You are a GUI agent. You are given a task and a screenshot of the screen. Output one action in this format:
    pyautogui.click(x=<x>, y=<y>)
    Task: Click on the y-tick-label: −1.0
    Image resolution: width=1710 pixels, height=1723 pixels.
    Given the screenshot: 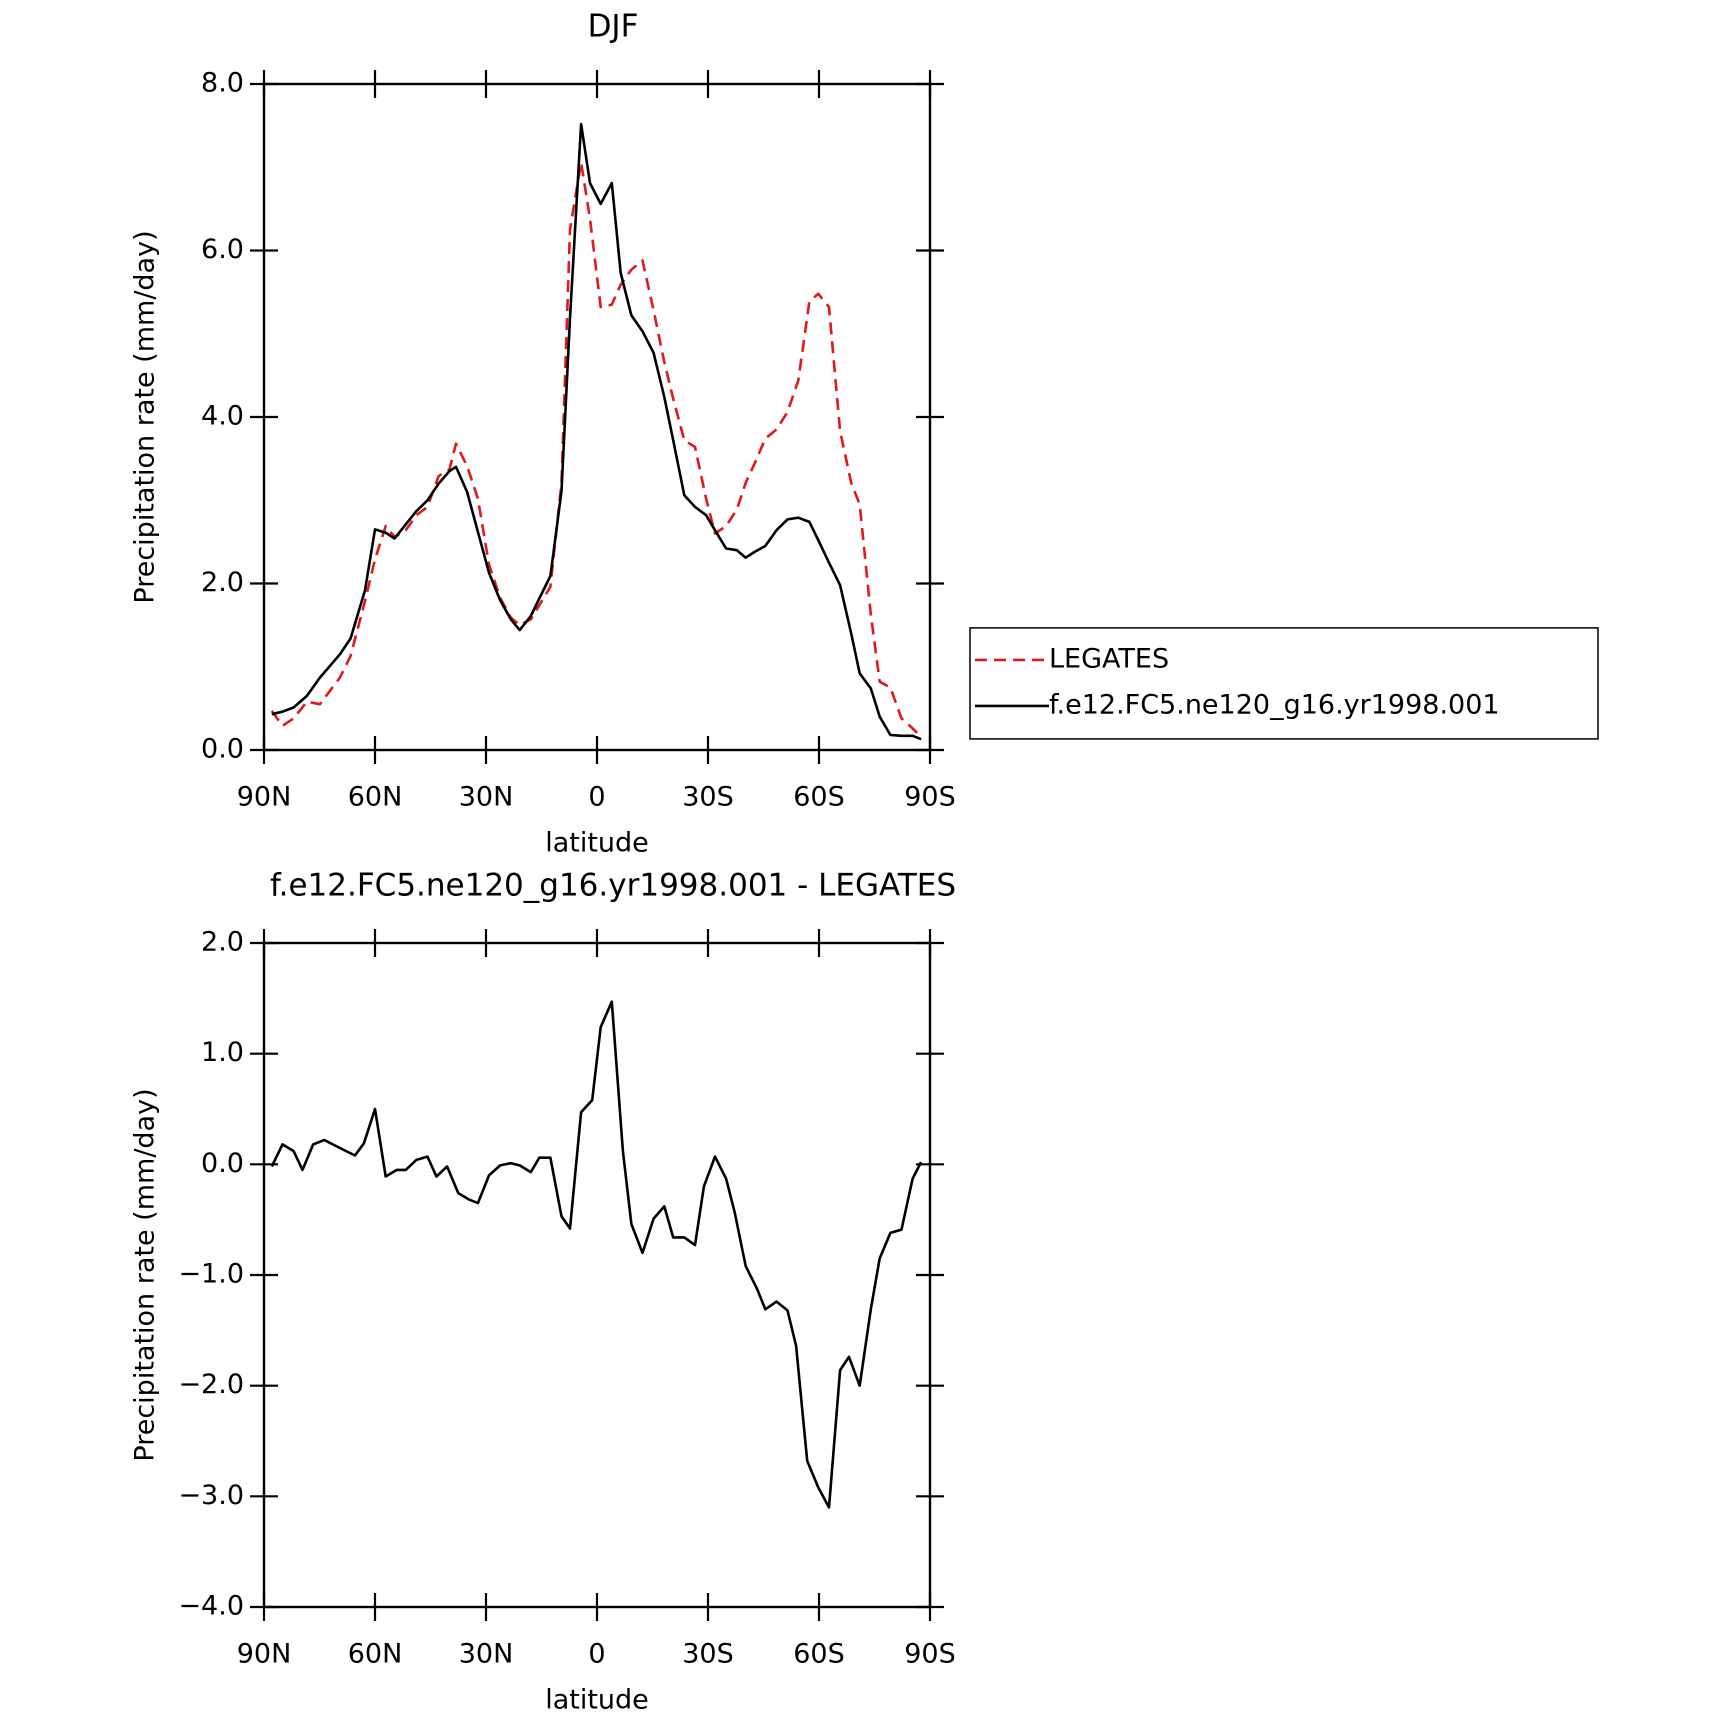 What is the action you would take?
    pyautogui.click(x=211, y=1274)
    